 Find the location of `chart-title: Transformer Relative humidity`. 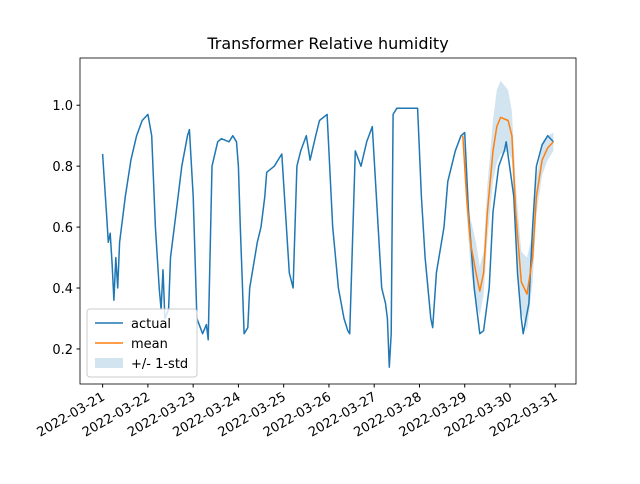

chart-title: Transformer Relative humidity is located at coordinates (327, 43).